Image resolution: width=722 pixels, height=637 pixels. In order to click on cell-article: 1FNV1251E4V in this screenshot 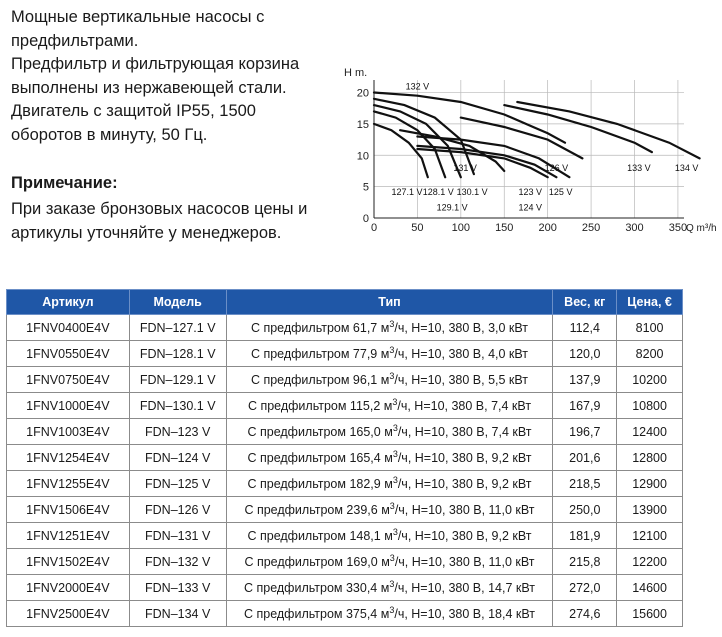, I will do `click(68, 535)`.